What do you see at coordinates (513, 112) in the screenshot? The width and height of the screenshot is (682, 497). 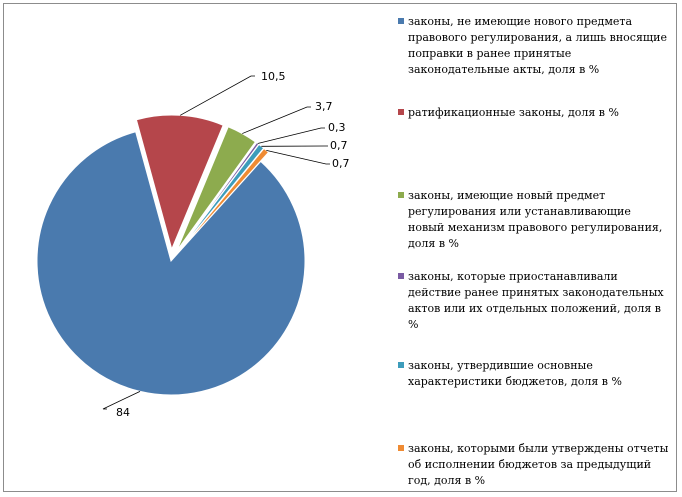 I see `legend-label-2: ратификационные законы, доля в %` at bounding box center [513, 112].